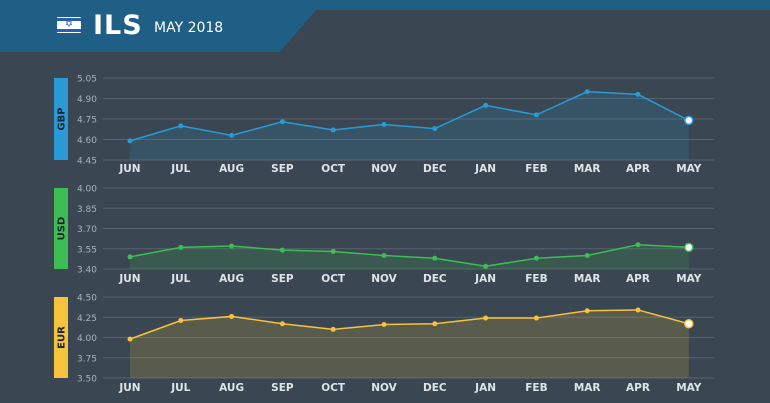 The image size is (770, 403). I want to click on israel-flag-icon: ✡, so click(69, 25).